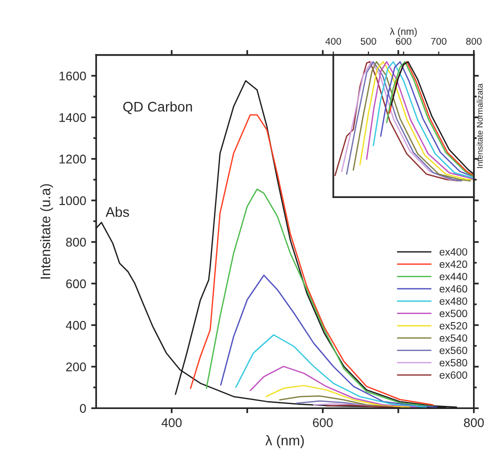 Image resolution: width=488 pixels, height=466 pixels. What do you see at coordinates (454, 375) in the screenshot?
I see `legend-label: ex600` at bounding box center [454, 375].